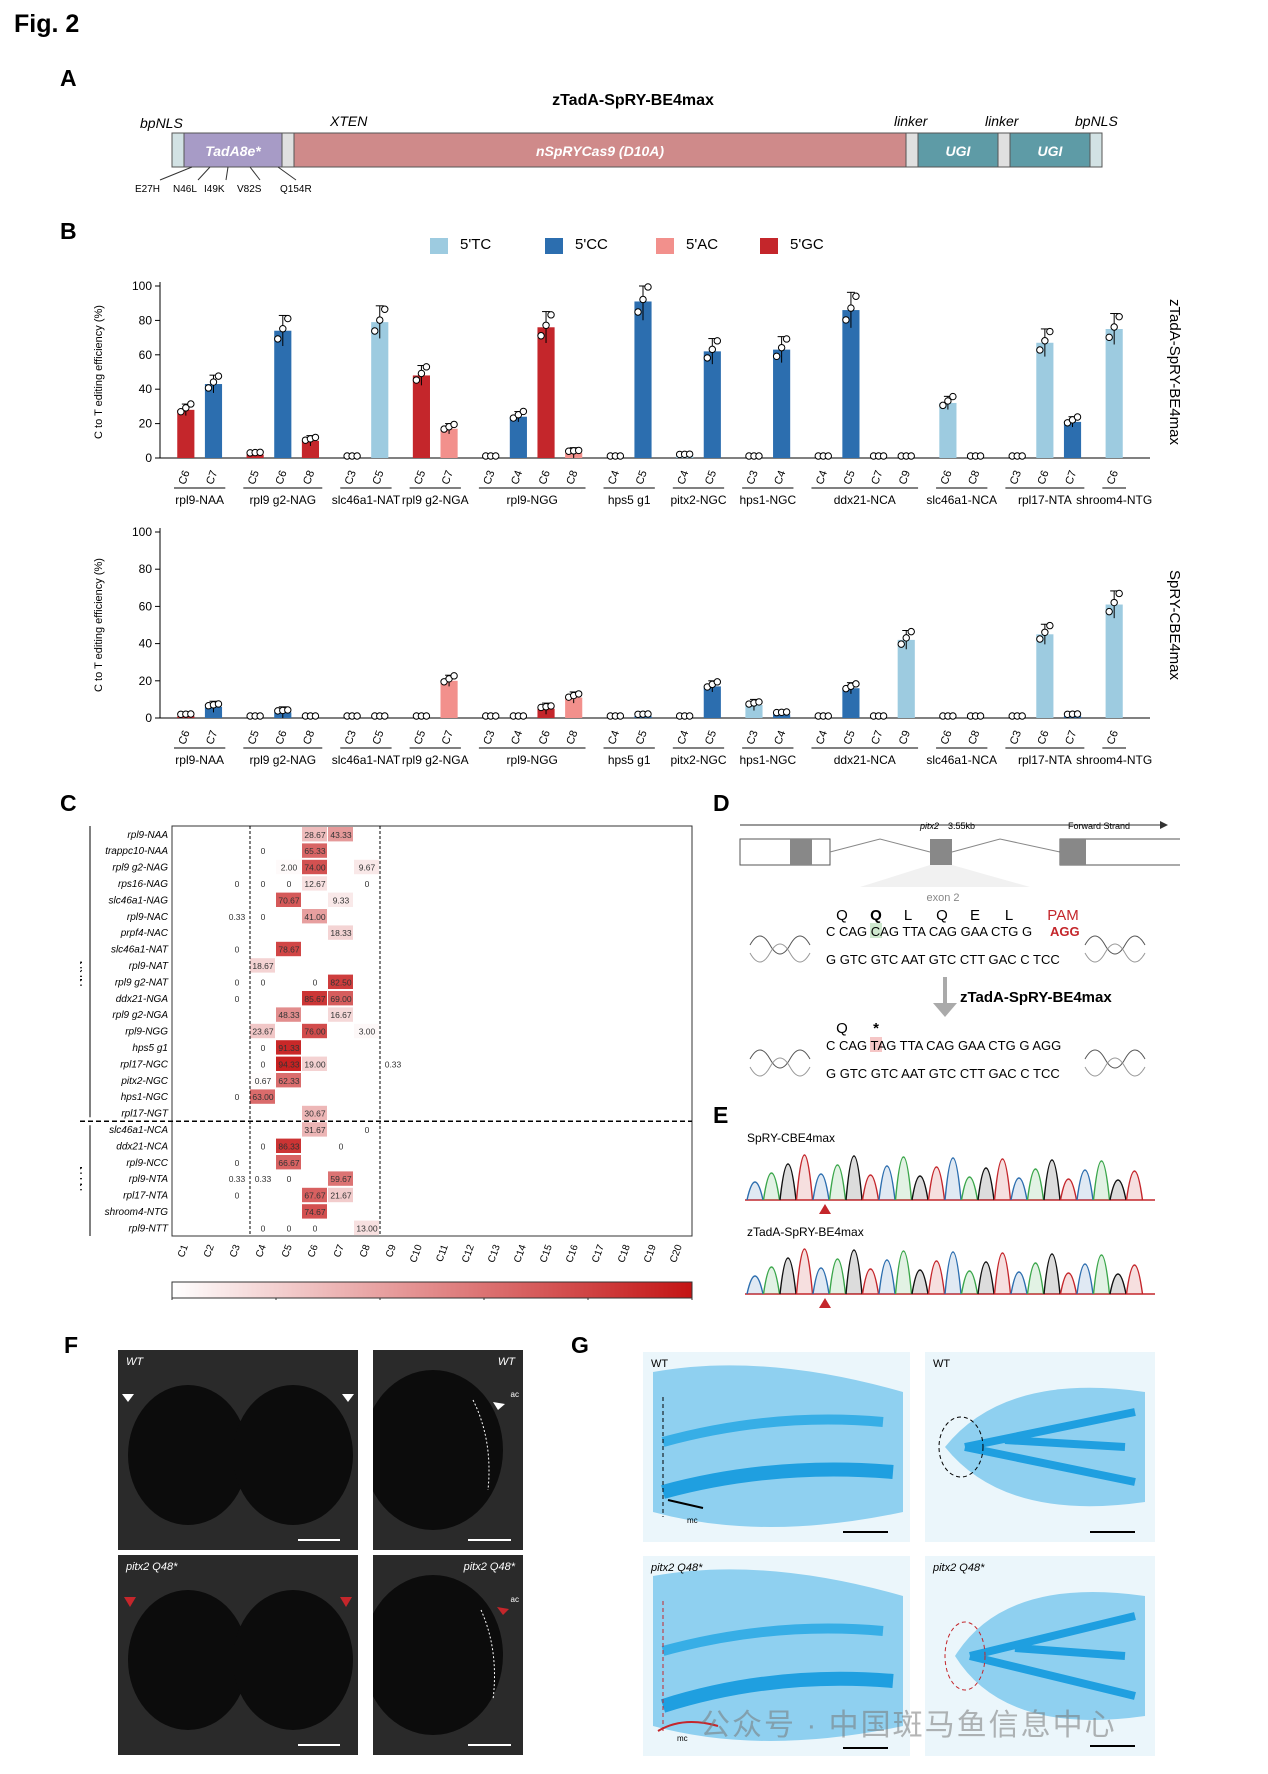  I want to click on label-linker-2: linker, so click(1002, 121).